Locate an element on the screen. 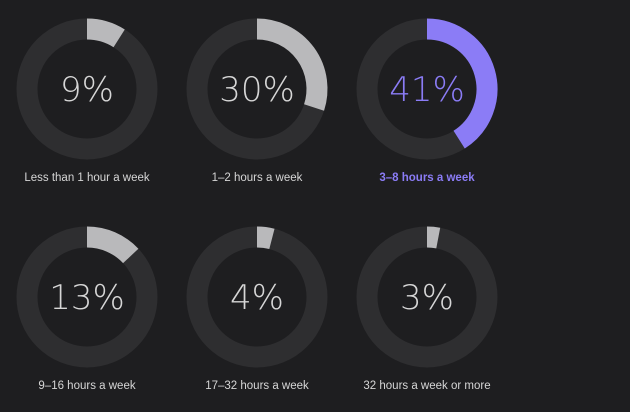 The width and height of the screenshot is (630, 412). donut-category-label: 32 hours a week or more is located at coordinates (426, 386).